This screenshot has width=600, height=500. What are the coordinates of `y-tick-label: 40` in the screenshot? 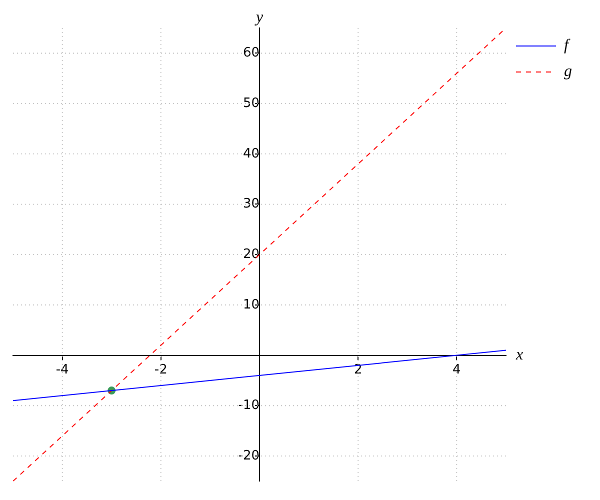 It's located at (251, 154).